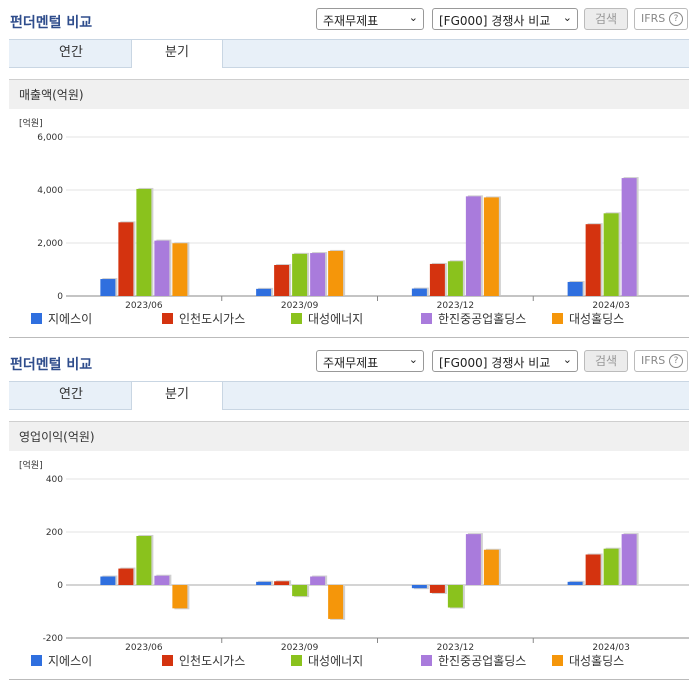 Image resolution: width=696 pixels, height=684 pixels. What do you see at coordinates (70, 661) in the screenshot?
I see `legend-label: 지에스이` at bounding box center [70, 661].